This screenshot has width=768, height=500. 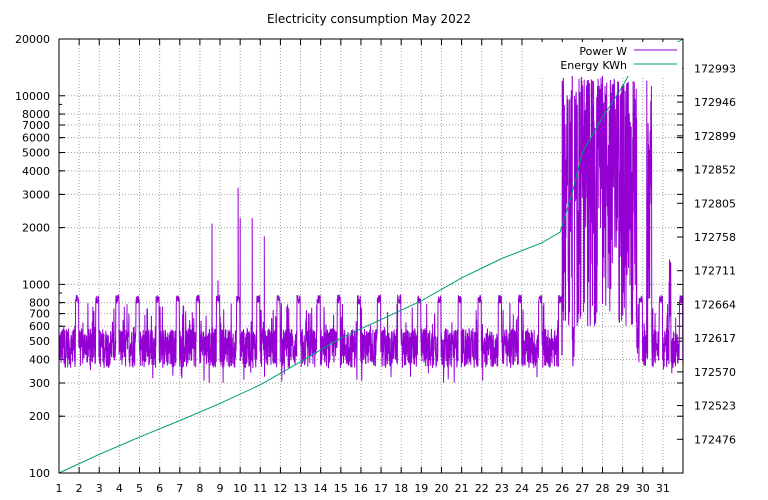 I want to click on y2-tick-label: 172993, so click(x=715, y=68).